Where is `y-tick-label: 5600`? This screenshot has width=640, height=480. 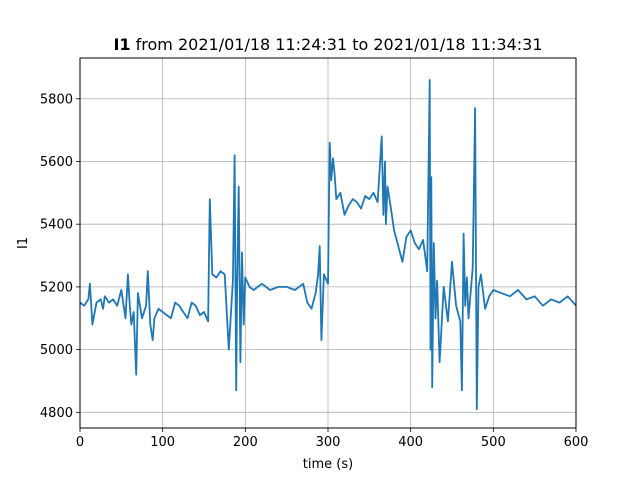 y-tick-label: 5600 is located at coordinates (56, 162).